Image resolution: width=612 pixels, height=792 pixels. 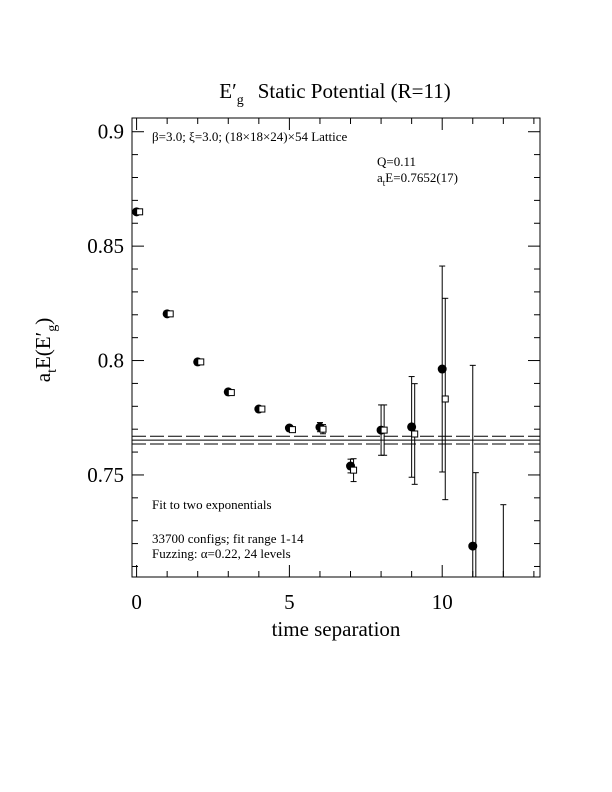 What do you see at coordinates (52, 371) in the screenshot?
I see `y-label-sub: t` at bounding box center [52, 371].